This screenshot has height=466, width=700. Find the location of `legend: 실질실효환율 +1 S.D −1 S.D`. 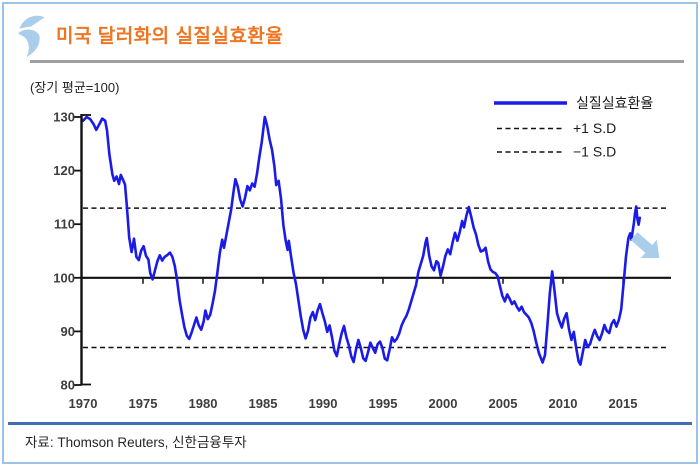

legend: 실질실효환율 +1 S.D −1 S.D is located at coordinates (573, 127).